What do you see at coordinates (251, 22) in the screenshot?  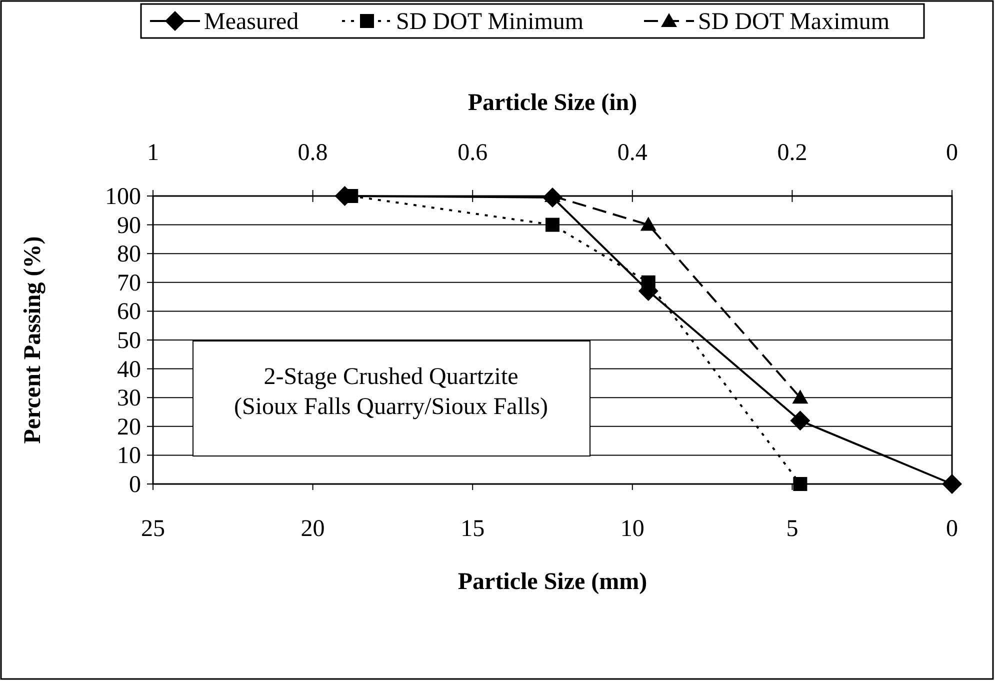 I see `legend-label: Measured` at bounding box center [251, 22].